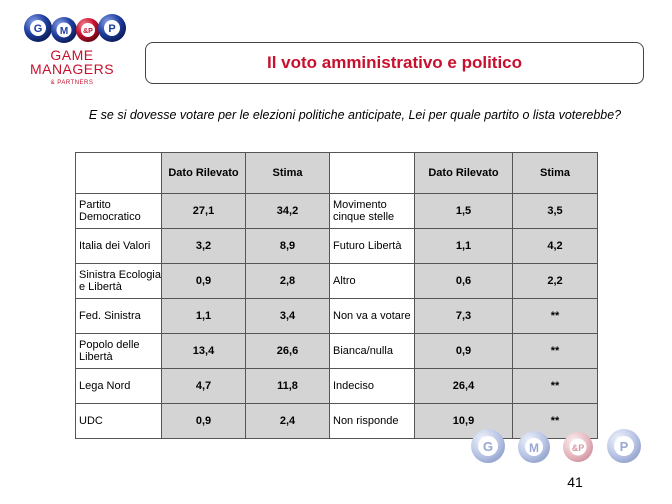  I want to click on stima-value: 3,5, so click(555, 211).